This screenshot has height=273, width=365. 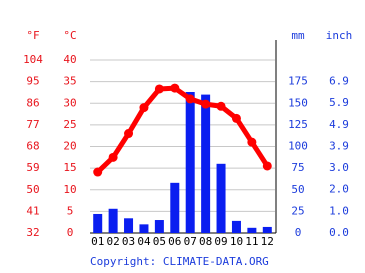 What do you see at coordinates (236, 241) in the screenshot?
I see `x-tick-label: 10` at bounding box center [236, 241].